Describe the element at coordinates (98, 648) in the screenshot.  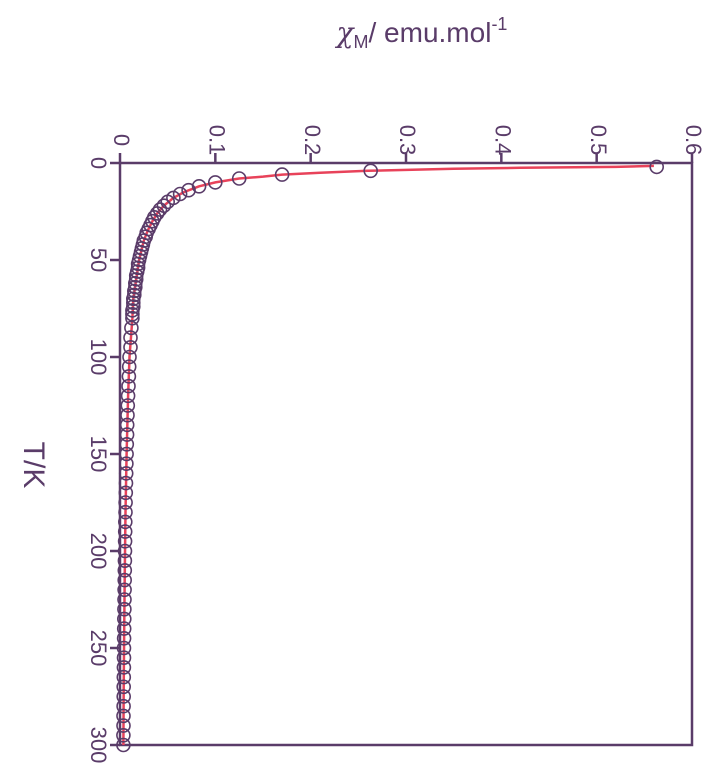
I see `x-tick-label: 250` at that location.